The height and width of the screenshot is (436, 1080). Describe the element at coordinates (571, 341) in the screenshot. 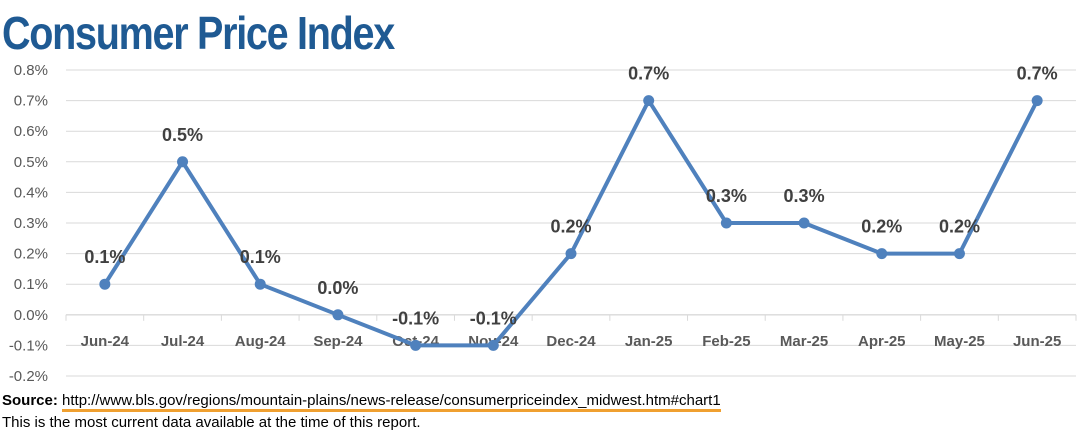

I see `x-tick-label: Dec-24` at that location.